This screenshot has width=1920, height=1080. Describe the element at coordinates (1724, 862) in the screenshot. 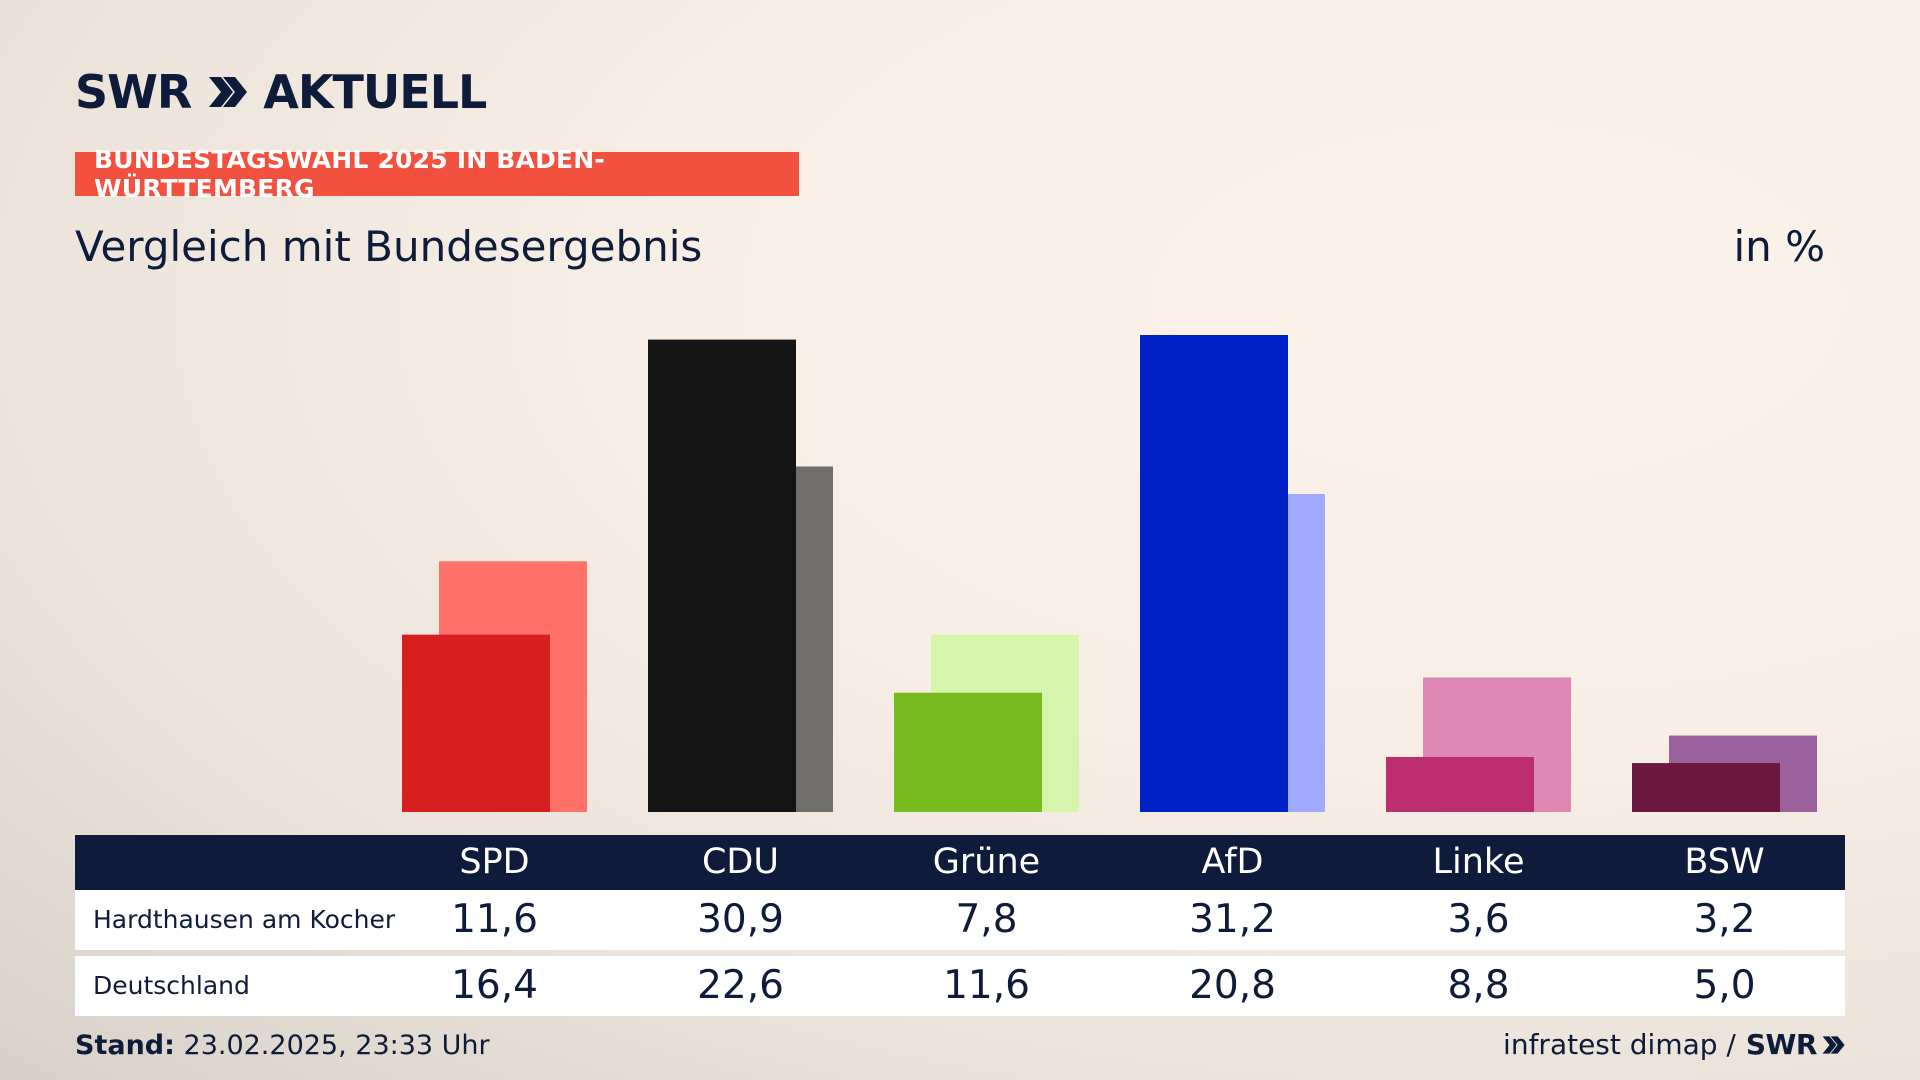

I see `header-bsw: BSW` at that location.